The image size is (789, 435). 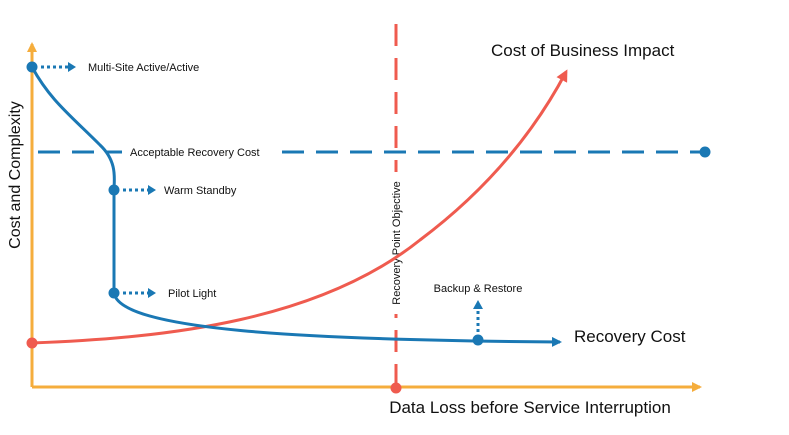 I want to click on strategy-label-multi-site: Multi-Site Active/Active, so click(x=143, y=68).